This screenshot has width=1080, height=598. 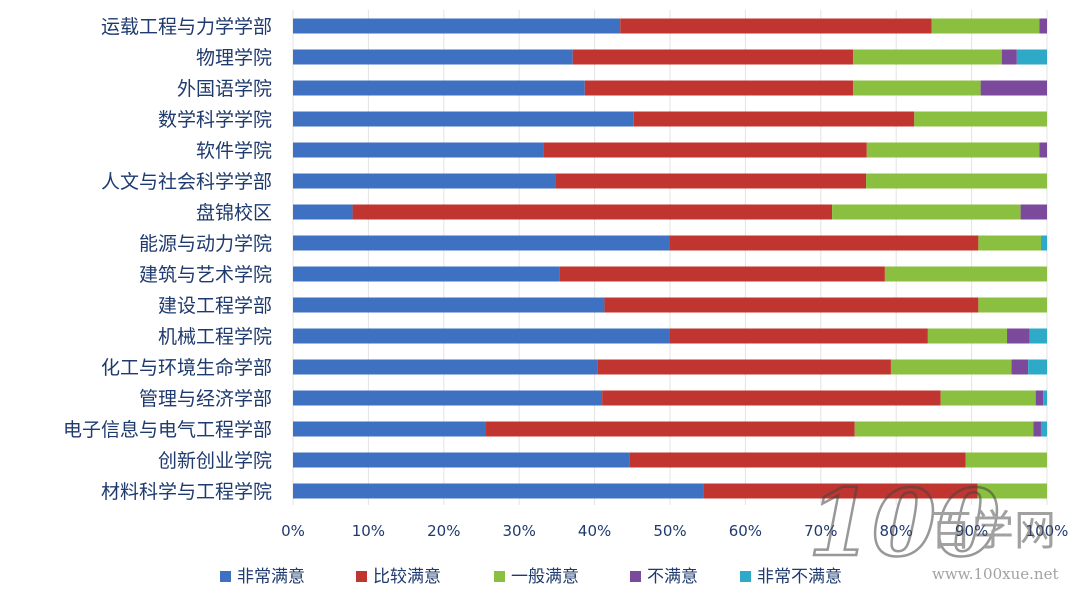 I want to click on category-label: 建筑与艺术学院, so click(x=205, y=275).